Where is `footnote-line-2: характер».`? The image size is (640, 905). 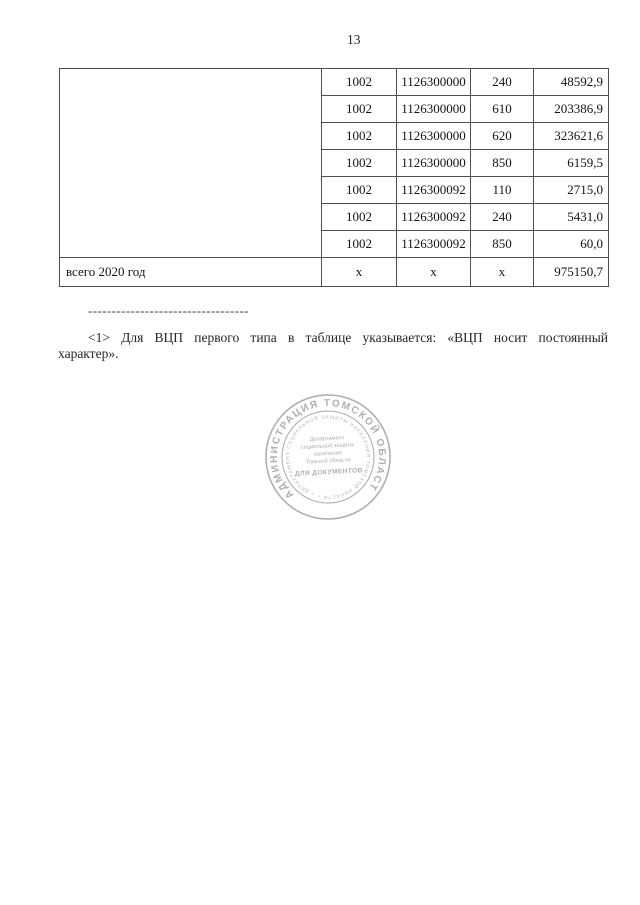 footnote-line-2: характер». is located at coordinates (88, 353).